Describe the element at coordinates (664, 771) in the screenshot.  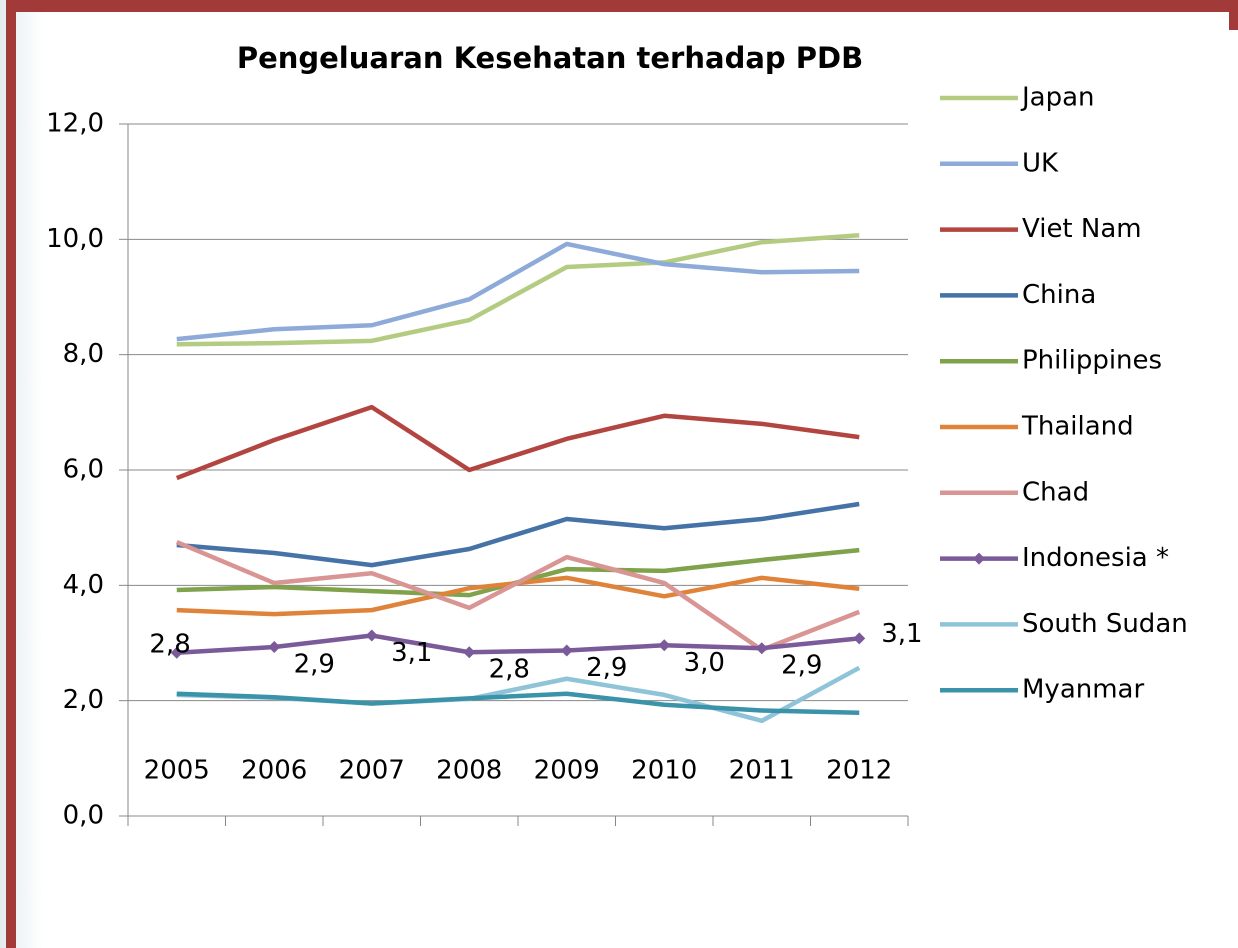
I see `x-tick-label: 2010` at that location.